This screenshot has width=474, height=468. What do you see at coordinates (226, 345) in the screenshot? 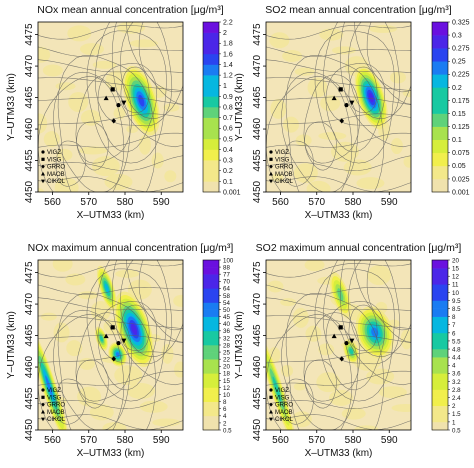
I see `colorbar-label: 28` at bounding box center [226, 345].